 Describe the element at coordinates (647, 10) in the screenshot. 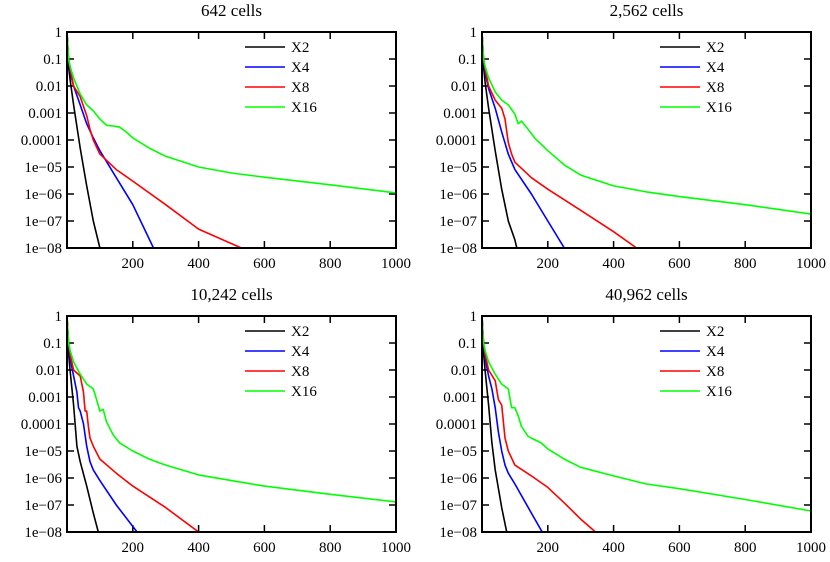

I see `chart-title: 2,562 cells` at that location.